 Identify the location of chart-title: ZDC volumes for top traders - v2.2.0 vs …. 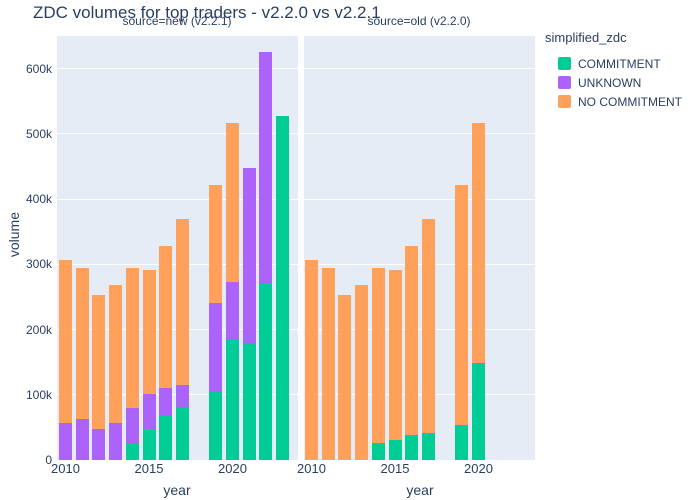
(207, 12).